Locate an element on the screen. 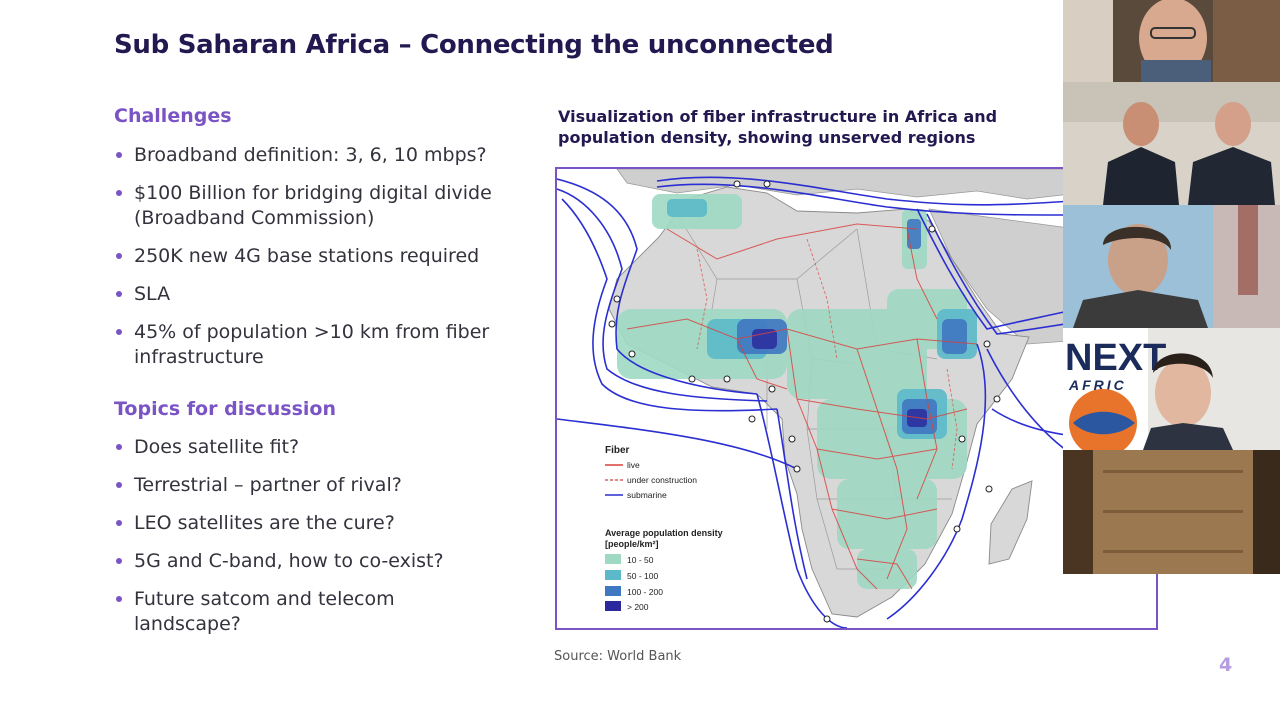 The width and height of the screenshot is (1280, 720). list-item-text: LEO satellites are the cure? is located at coordinates (264, 523).